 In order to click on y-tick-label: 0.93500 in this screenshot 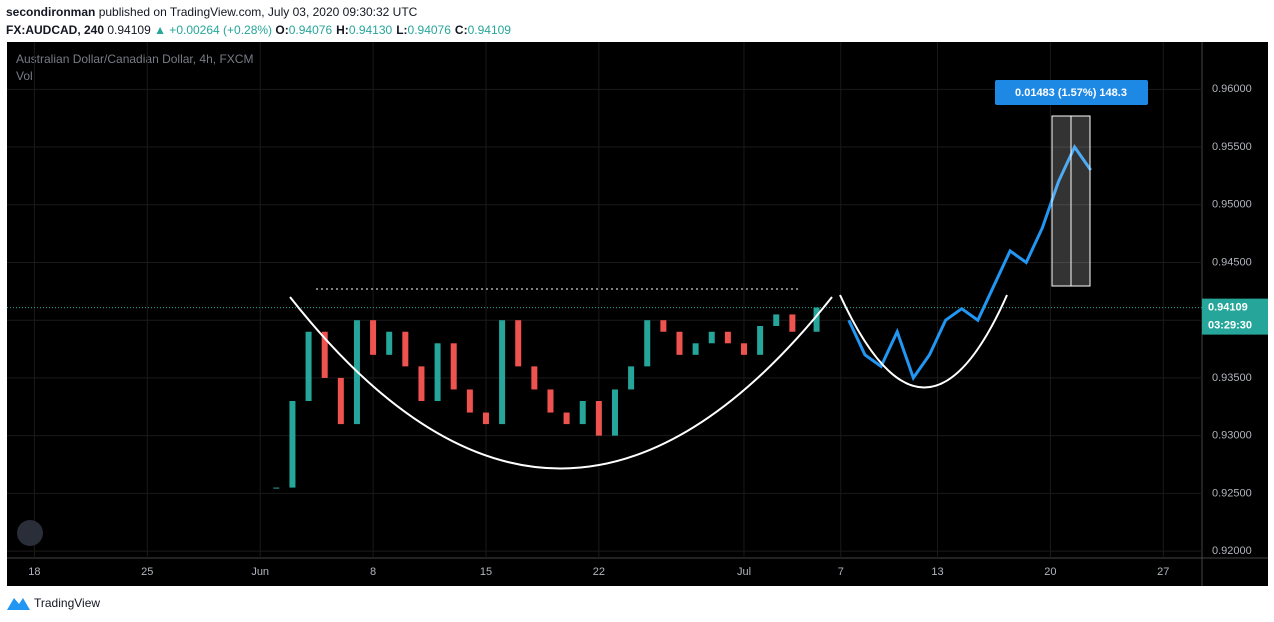, I will do `click(1232, 378)`.